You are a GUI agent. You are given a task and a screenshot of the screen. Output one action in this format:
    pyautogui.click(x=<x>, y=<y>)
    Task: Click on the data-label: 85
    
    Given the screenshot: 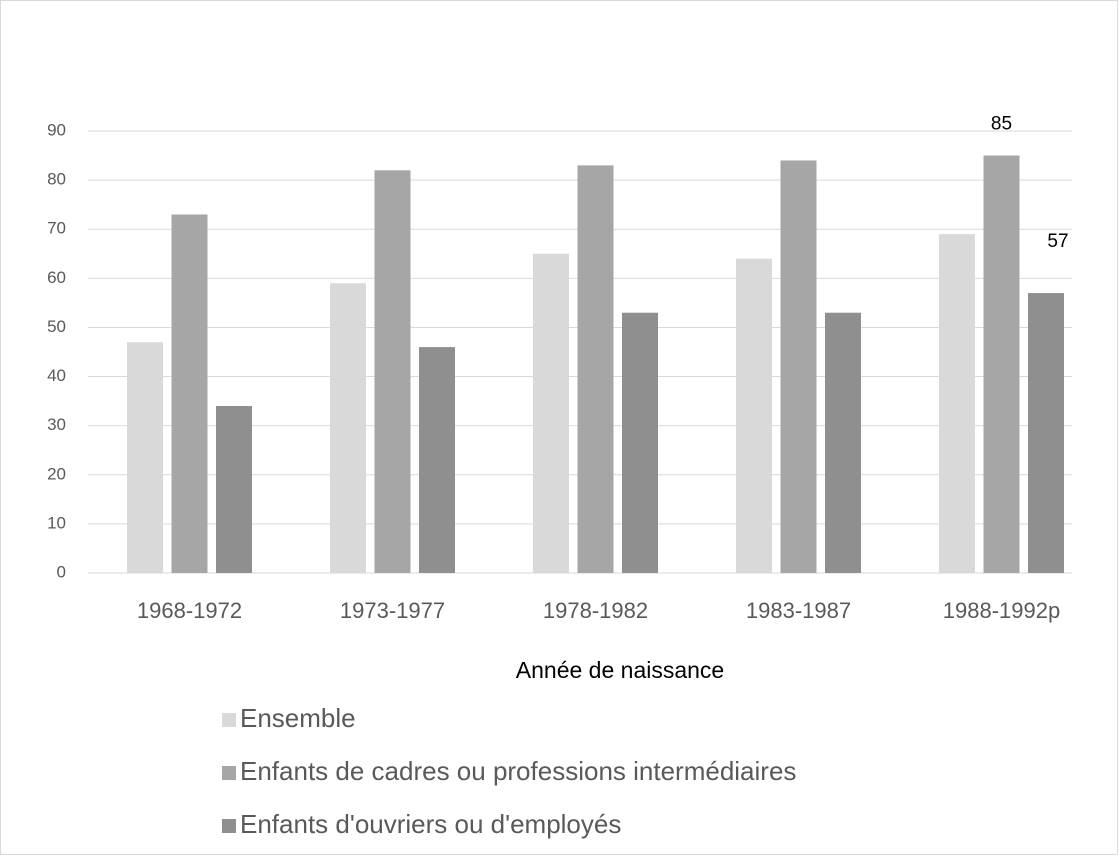 What is the action you would take?
    pyautogui.click(x=1001, y=124)
    